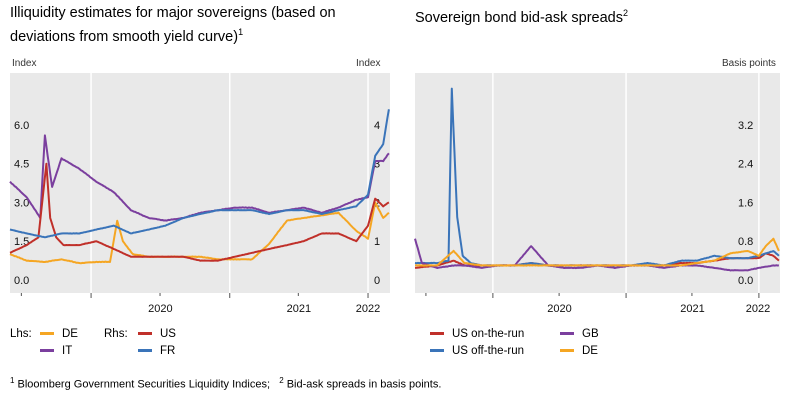 The width and height of the screenshot is (800, 402). What do you see at coordinates (749, 63) in the screenshot?
I see `chart-2-right-unit: Basis points` at bounding box center [749, 63].